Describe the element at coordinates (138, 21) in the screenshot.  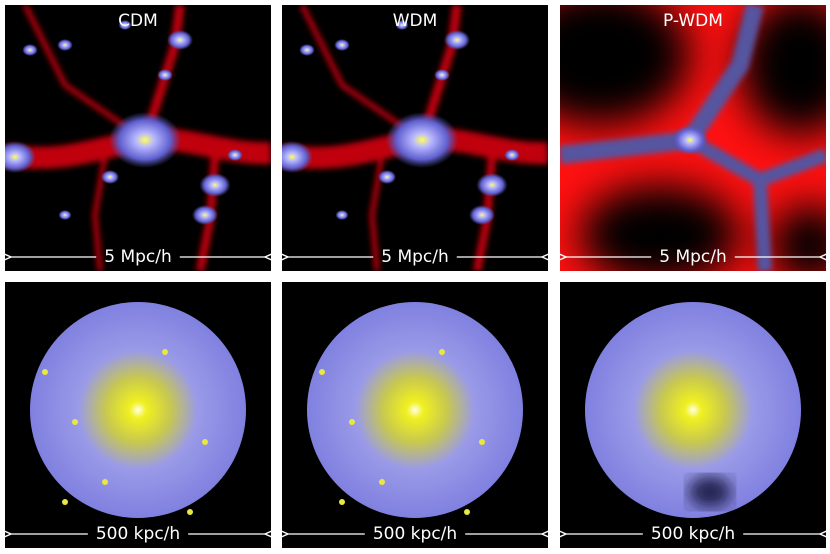
I see `panel-title: CDM` at that location.